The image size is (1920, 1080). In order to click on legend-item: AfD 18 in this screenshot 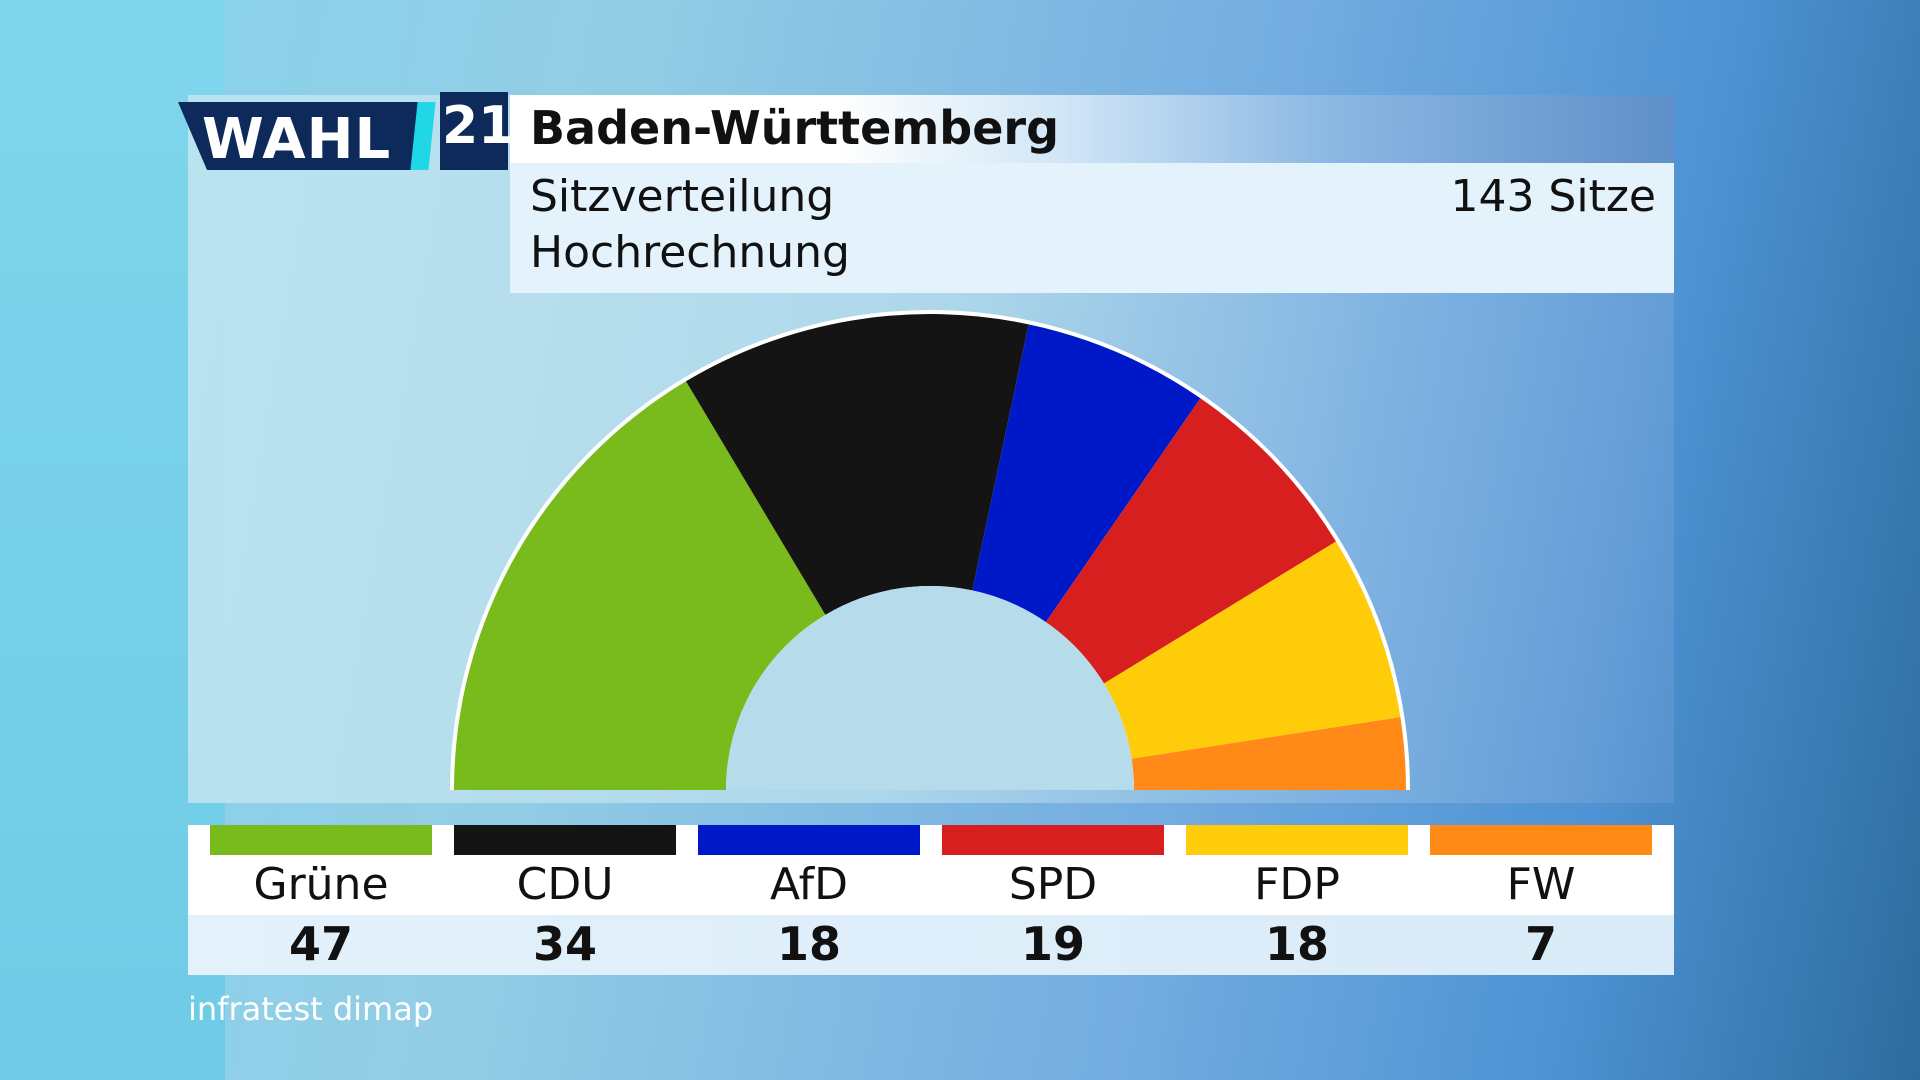, I will do `click(809, 900)`.